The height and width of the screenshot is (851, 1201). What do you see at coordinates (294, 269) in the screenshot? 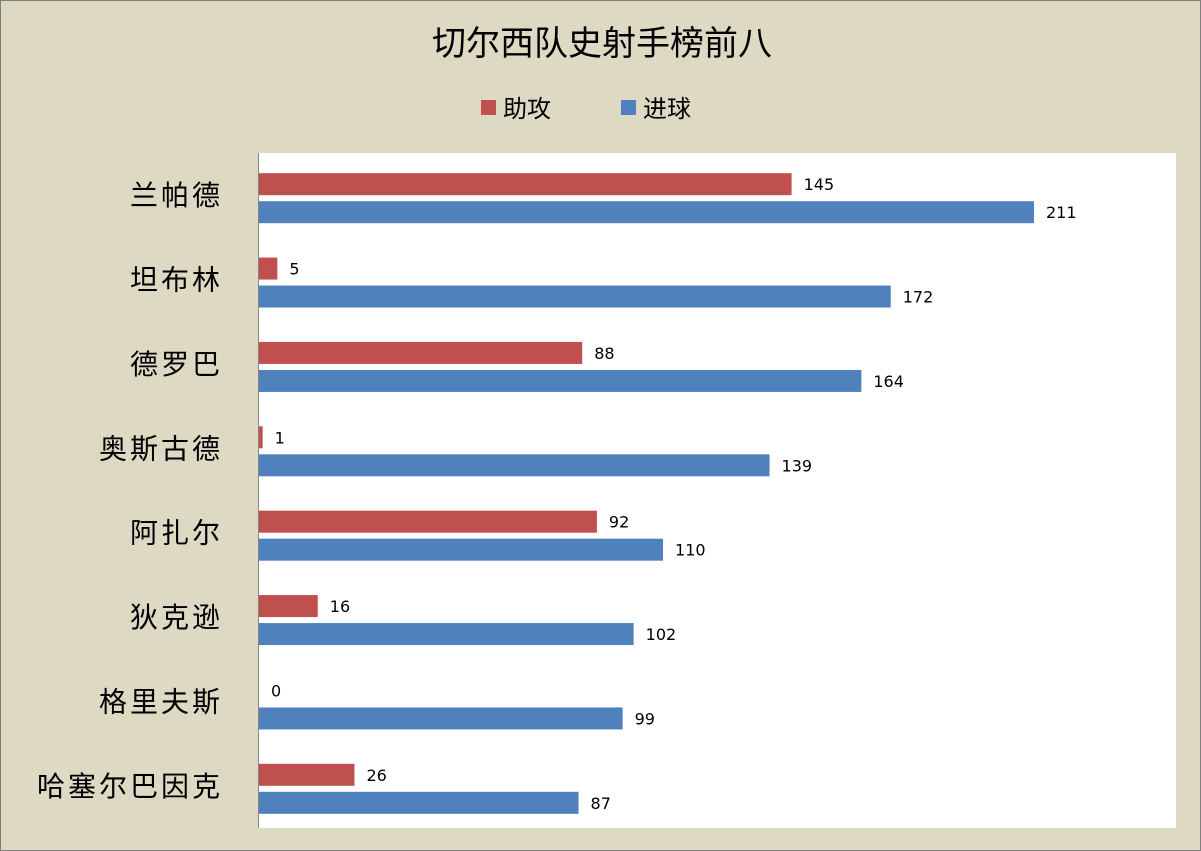
I see `data-label-0-1: 5` at bounding box center [294, 269].